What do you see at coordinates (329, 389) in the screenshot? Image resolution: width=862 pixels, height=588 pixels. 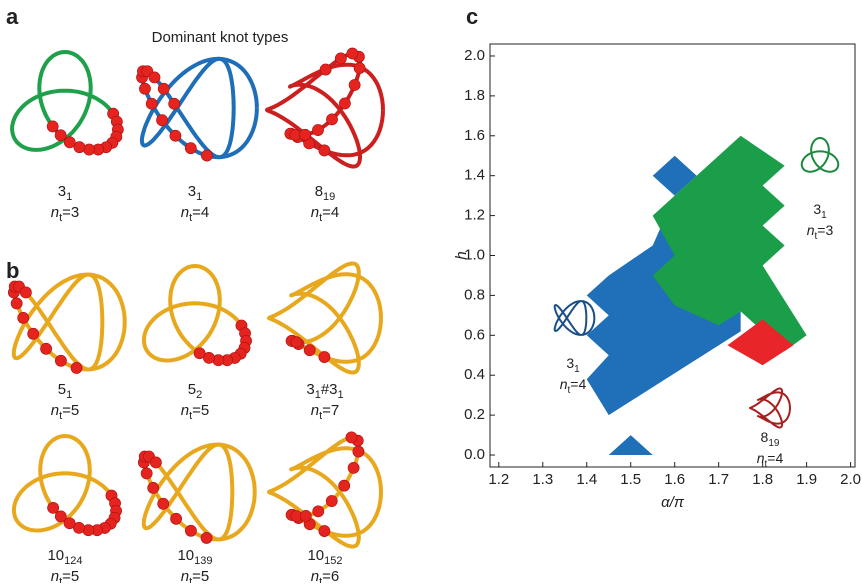 I see `knot-number: #3` at bounding box center [329, 389].